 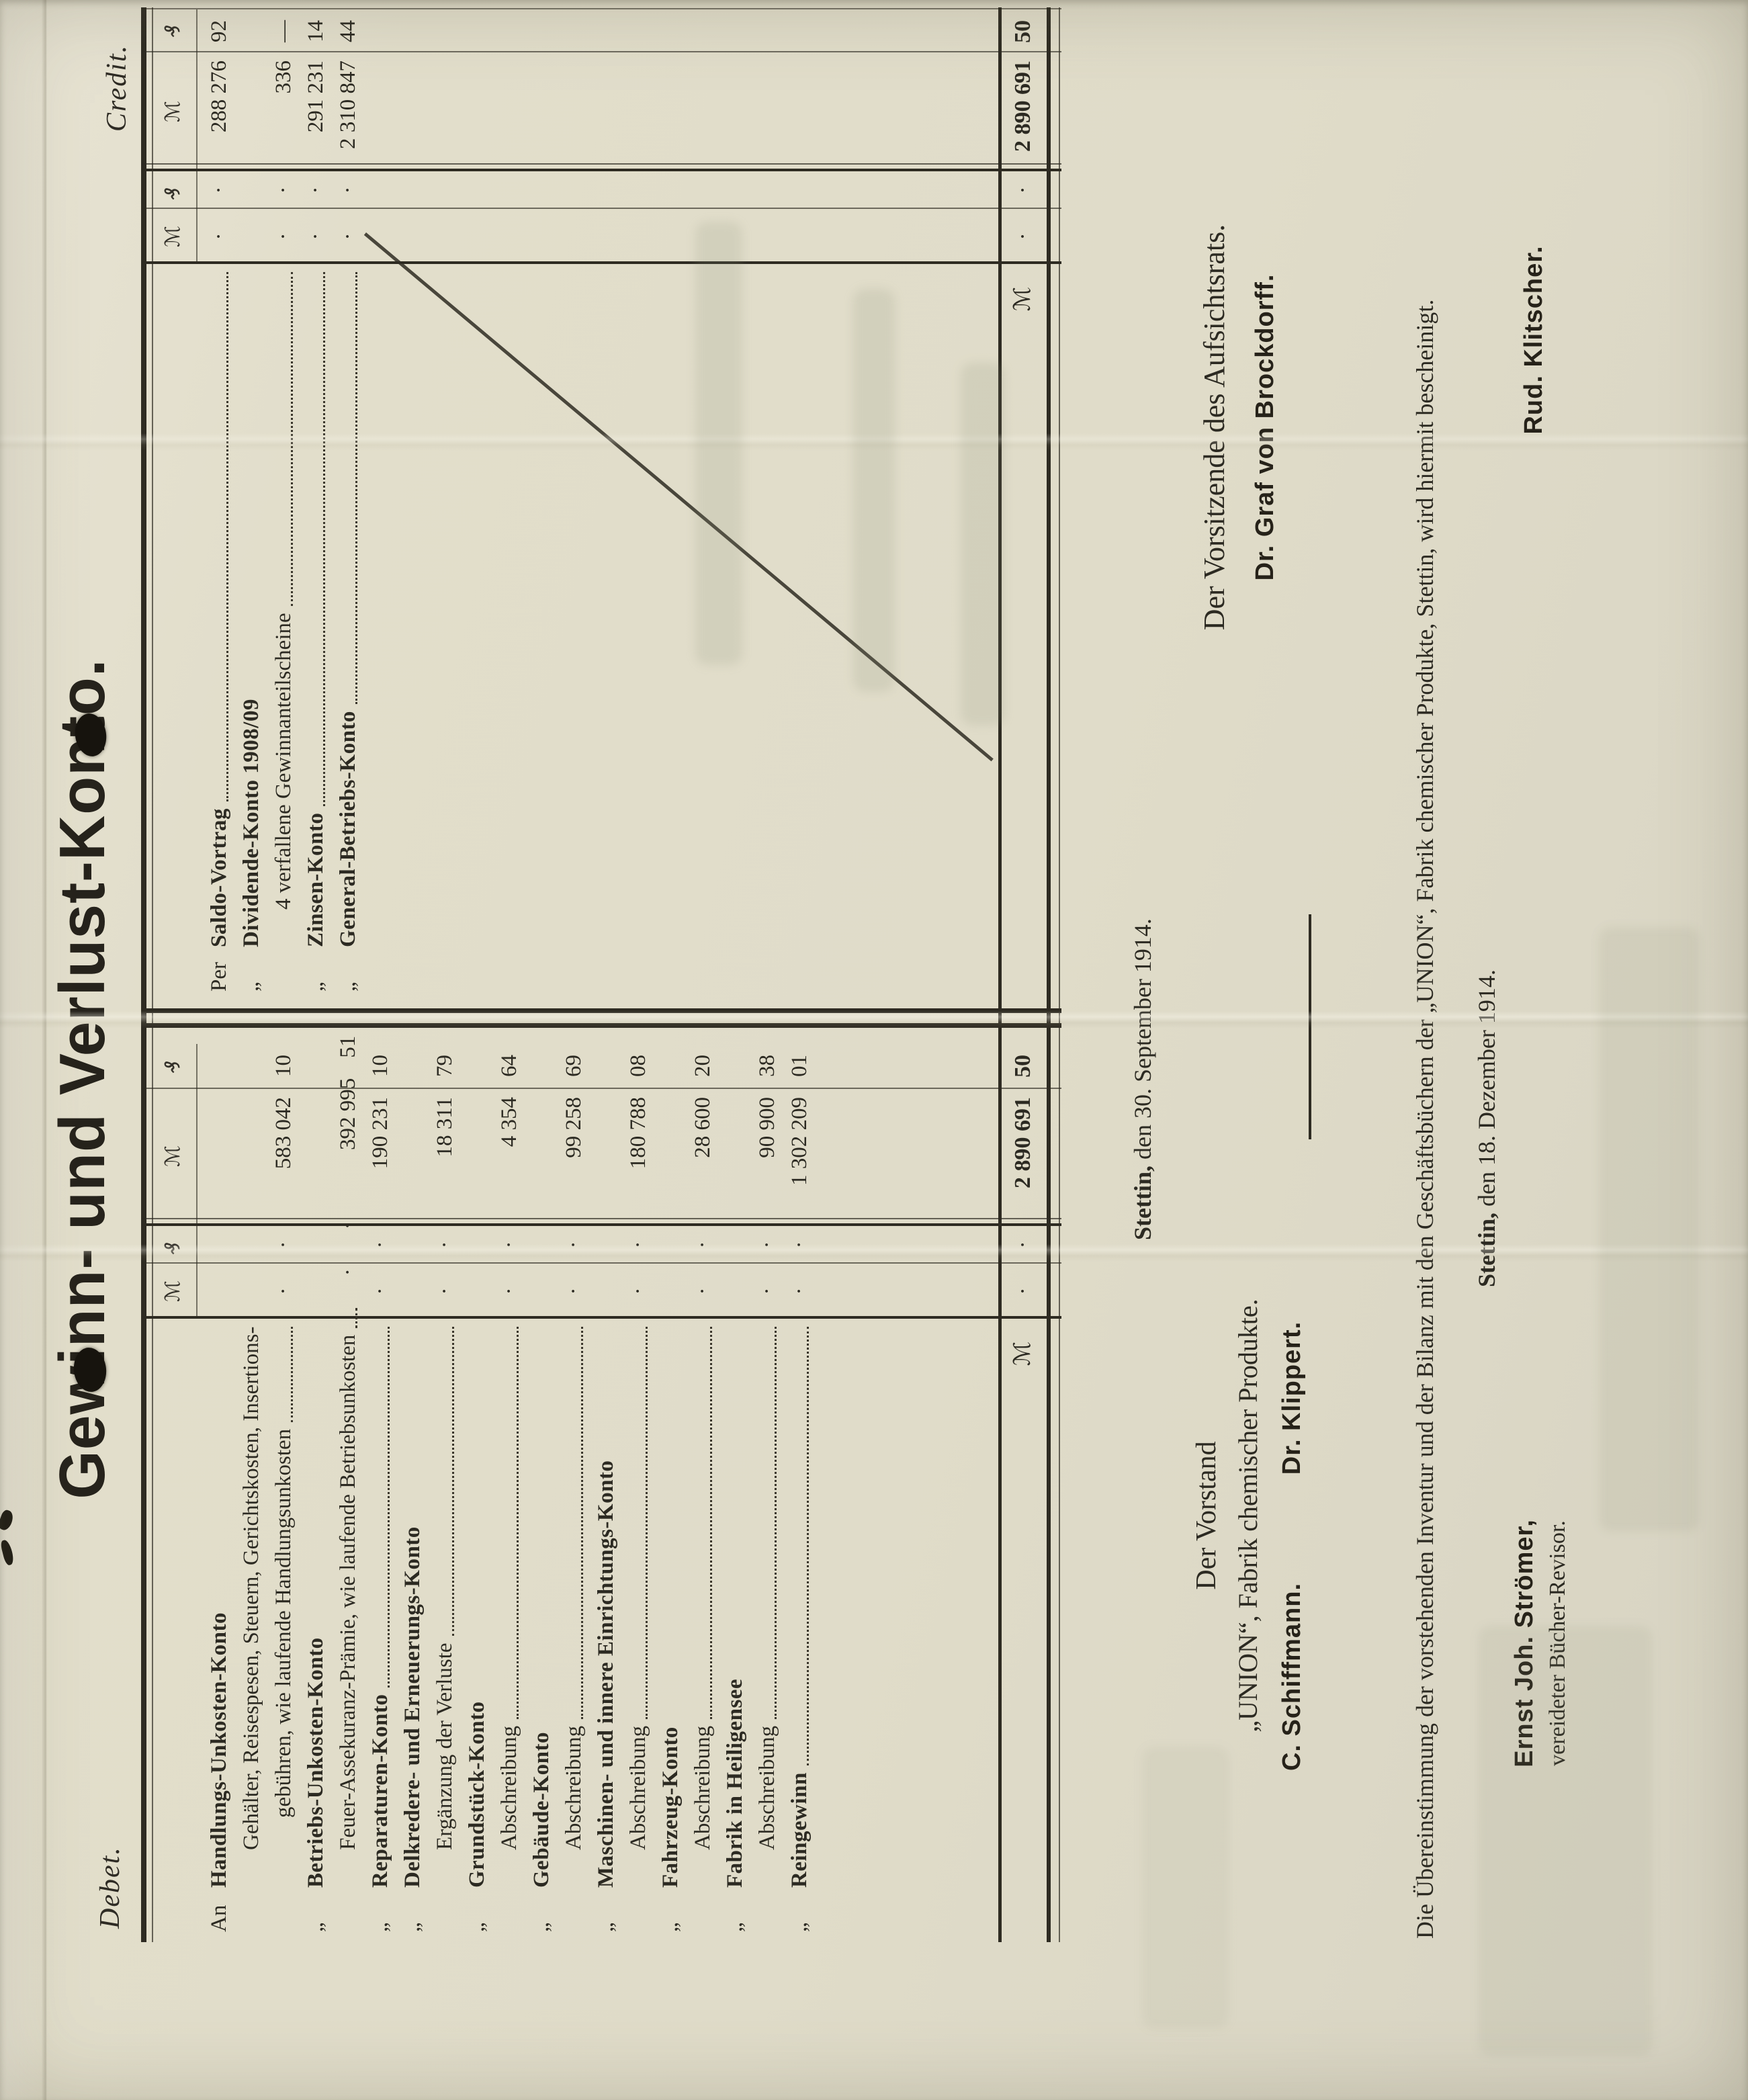 I want to click on account-name: Dividende-Konto 1908/09, so click(x=251, y=823).